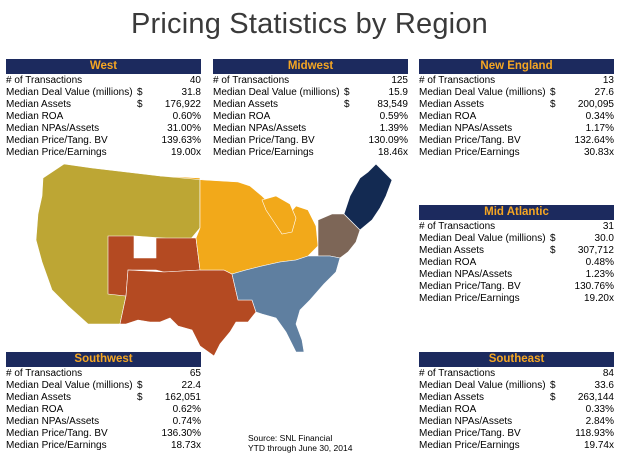 The image size is (619, 468). I want to click on stat-row-deal-value: Median Deal Value (millions) $27.6, so click(516, 92).